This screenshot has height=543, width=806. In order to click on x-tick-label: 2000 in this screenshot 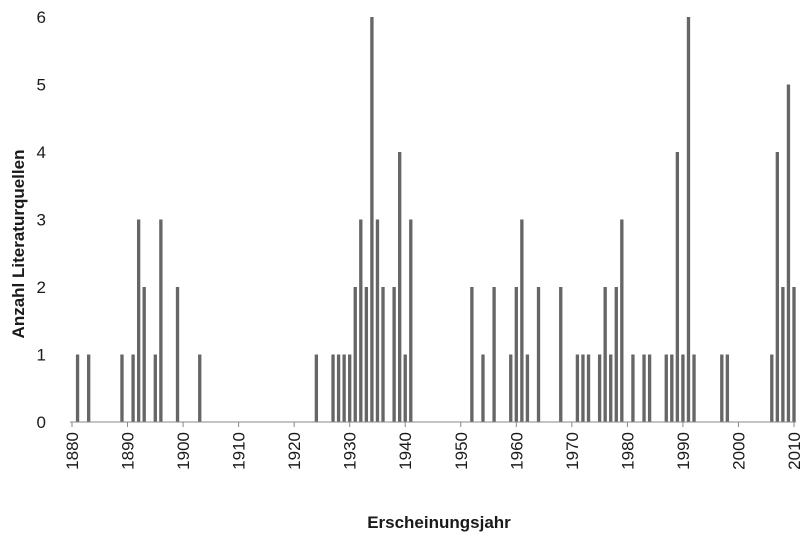, I will do `click(738, 451)`.